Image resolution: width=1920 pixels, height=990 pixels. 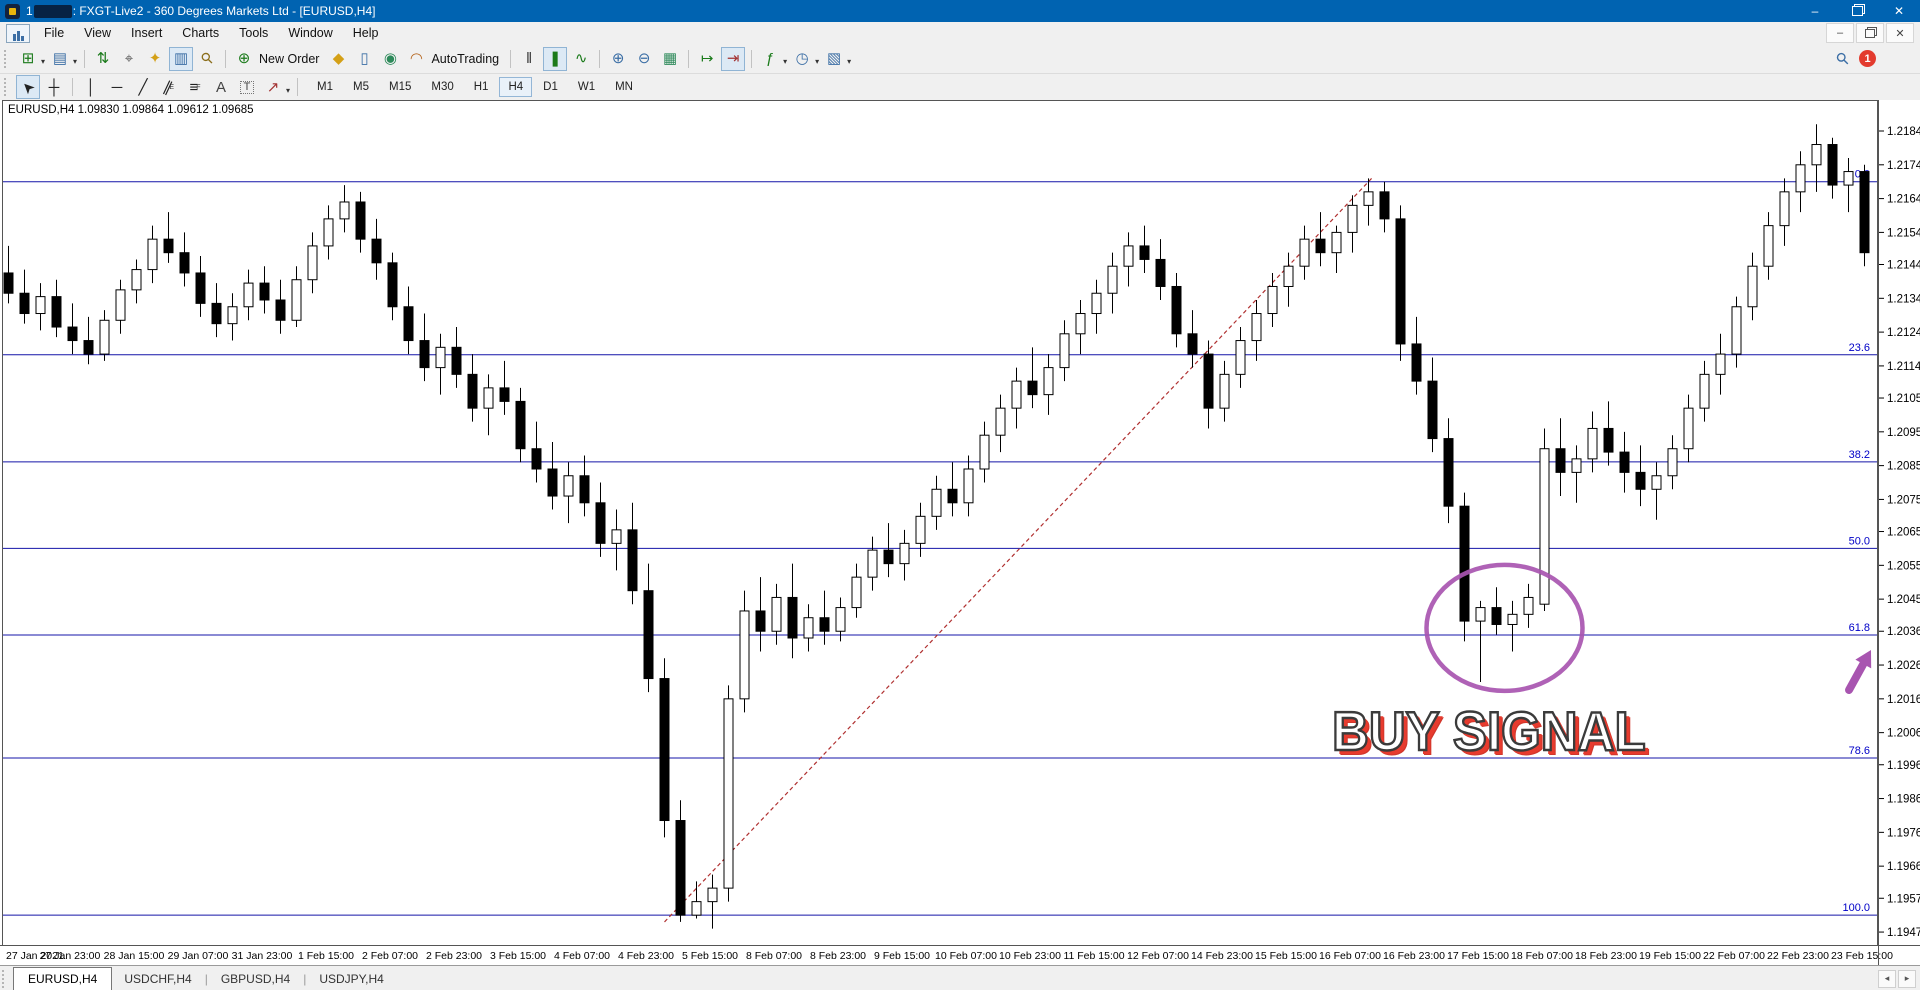 I want to click on templates-icon-dropdown-caret: ▾, so click(x=849, y=61).